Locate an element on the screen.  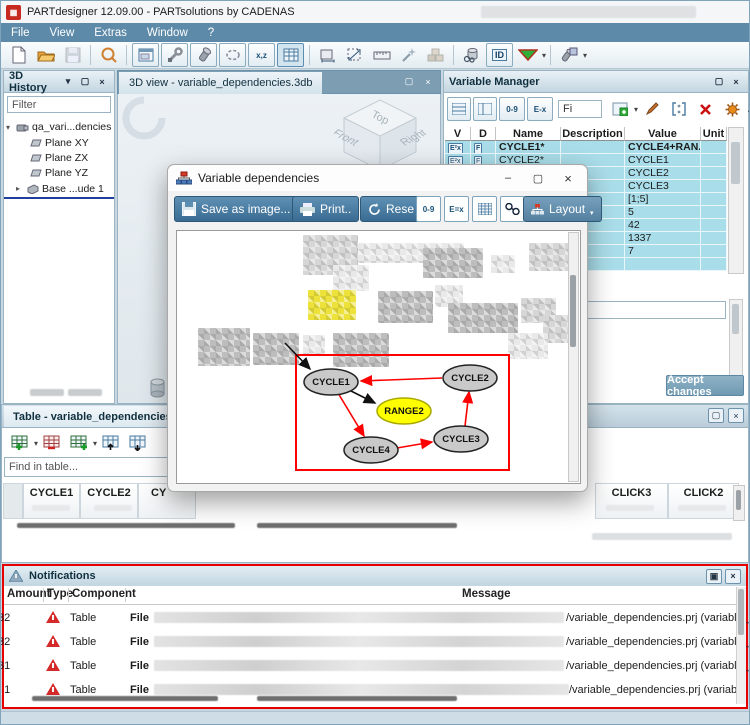
notifications-scrollbar is located at coordinates (741, 645).